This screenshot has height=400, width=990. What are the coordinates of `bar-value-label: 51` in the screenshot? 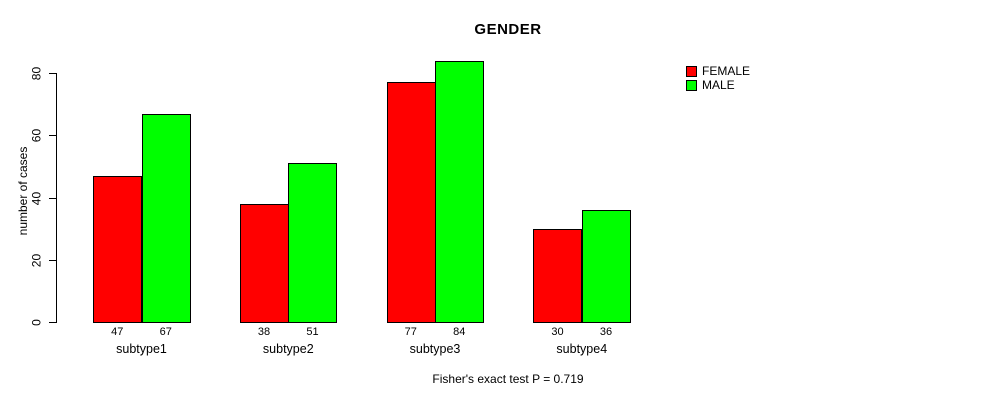 It's located at (312, 332).